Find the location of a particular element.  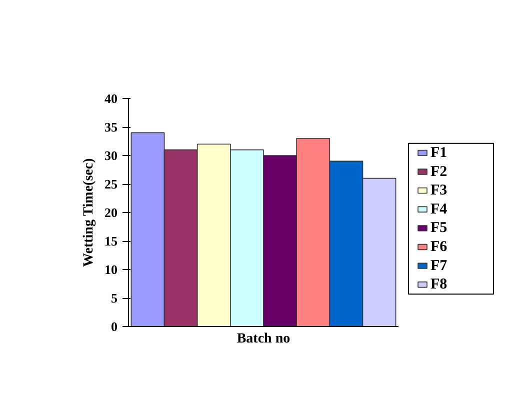

legend-label: F1 is located at coordinates (439, 152).